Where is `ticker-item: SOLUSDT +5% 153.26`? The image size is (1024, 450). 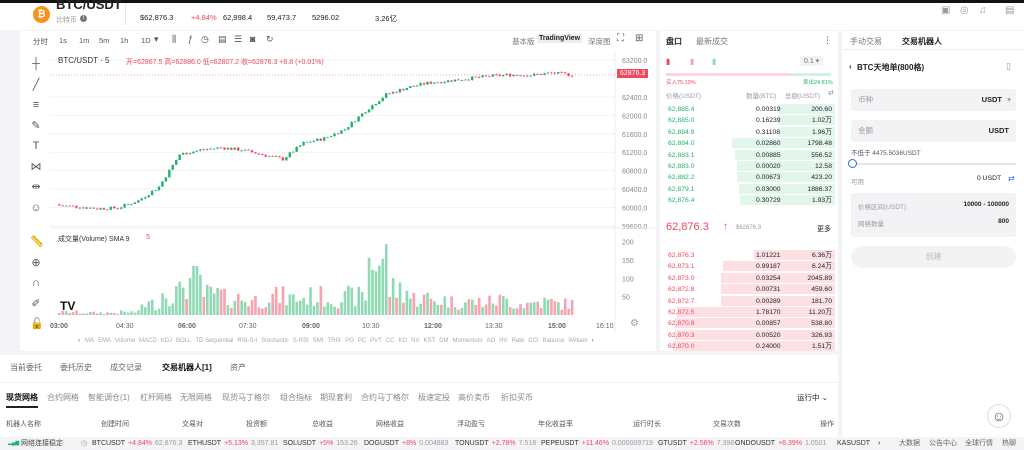
ticker-item: SOLUSDT +5% 153.26 is located at coordinates (320, 443).